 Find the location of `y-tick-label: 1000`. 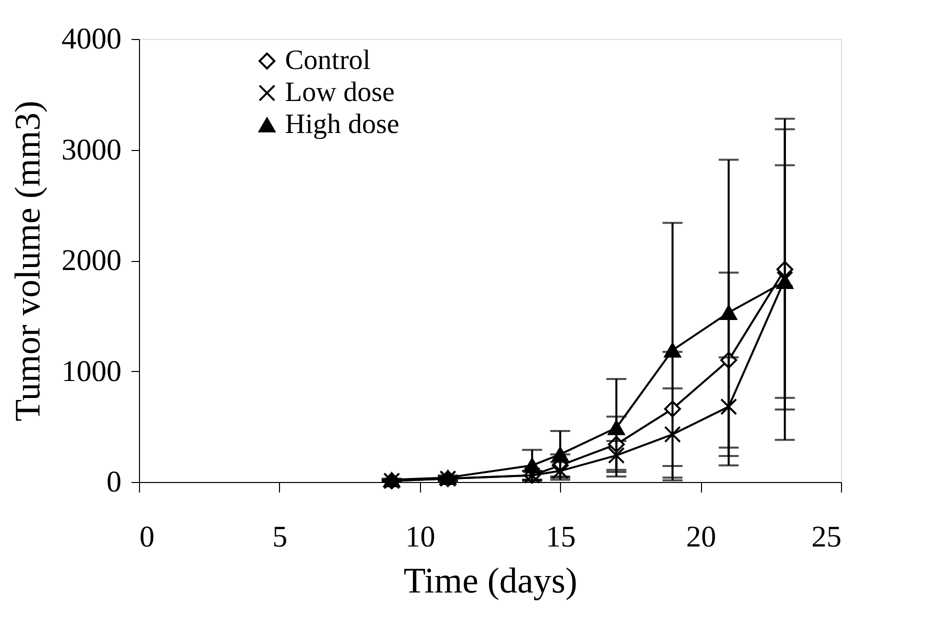

y-tick-label: 1000 is located at coordinates (92, 371).